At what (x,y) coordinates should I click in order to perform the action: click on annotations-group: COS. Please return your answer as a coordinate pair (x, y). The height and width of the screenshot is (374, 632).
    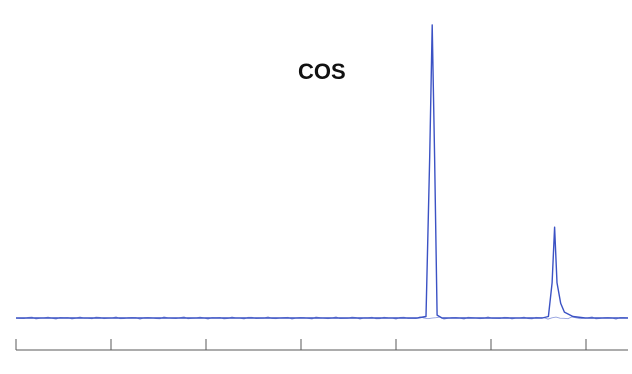
    Looking at the image, I should click on (322, 71).